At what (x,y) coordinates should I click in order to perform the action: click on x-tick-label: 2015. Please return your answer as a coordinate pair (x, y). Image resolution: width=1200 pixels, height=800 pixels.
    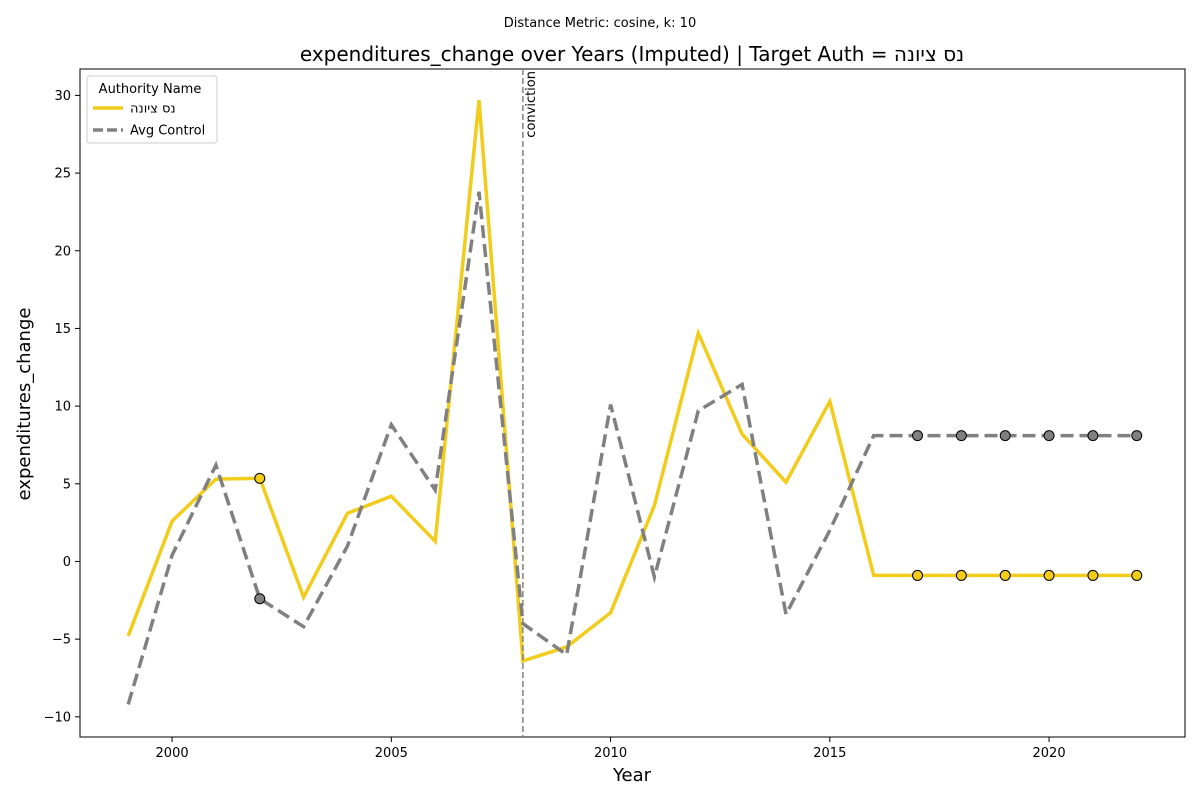
    Looking at the image, I should click on (829, 753).